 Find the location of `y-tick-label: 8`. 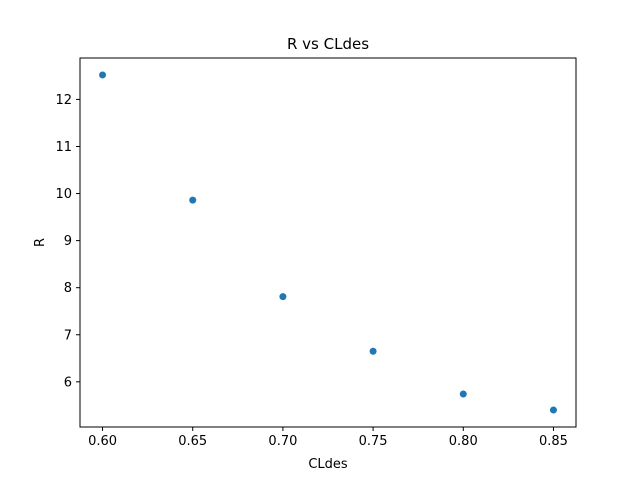

y-tick-label: 8 is located at coordinates (68, 288).